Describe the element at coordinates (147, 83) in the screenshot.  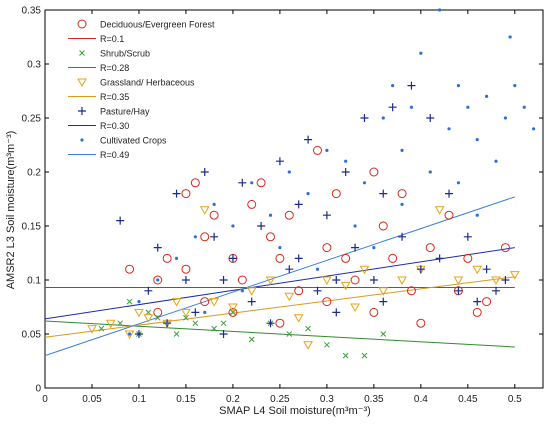
I see `legend-label-3: Grassland/ Herbaceous` at that location.